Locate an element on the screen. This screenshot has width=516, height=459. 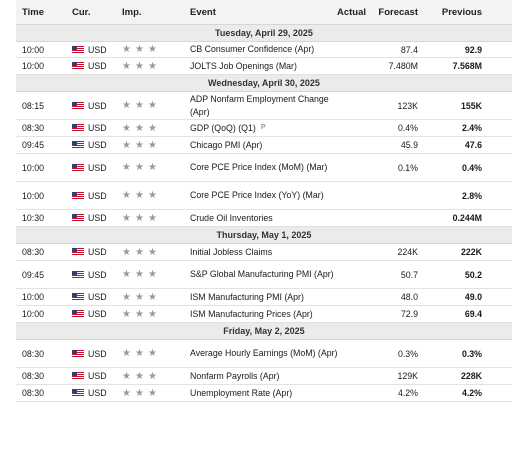
previous-value: 4.2% is located at coordinates (471, 393).